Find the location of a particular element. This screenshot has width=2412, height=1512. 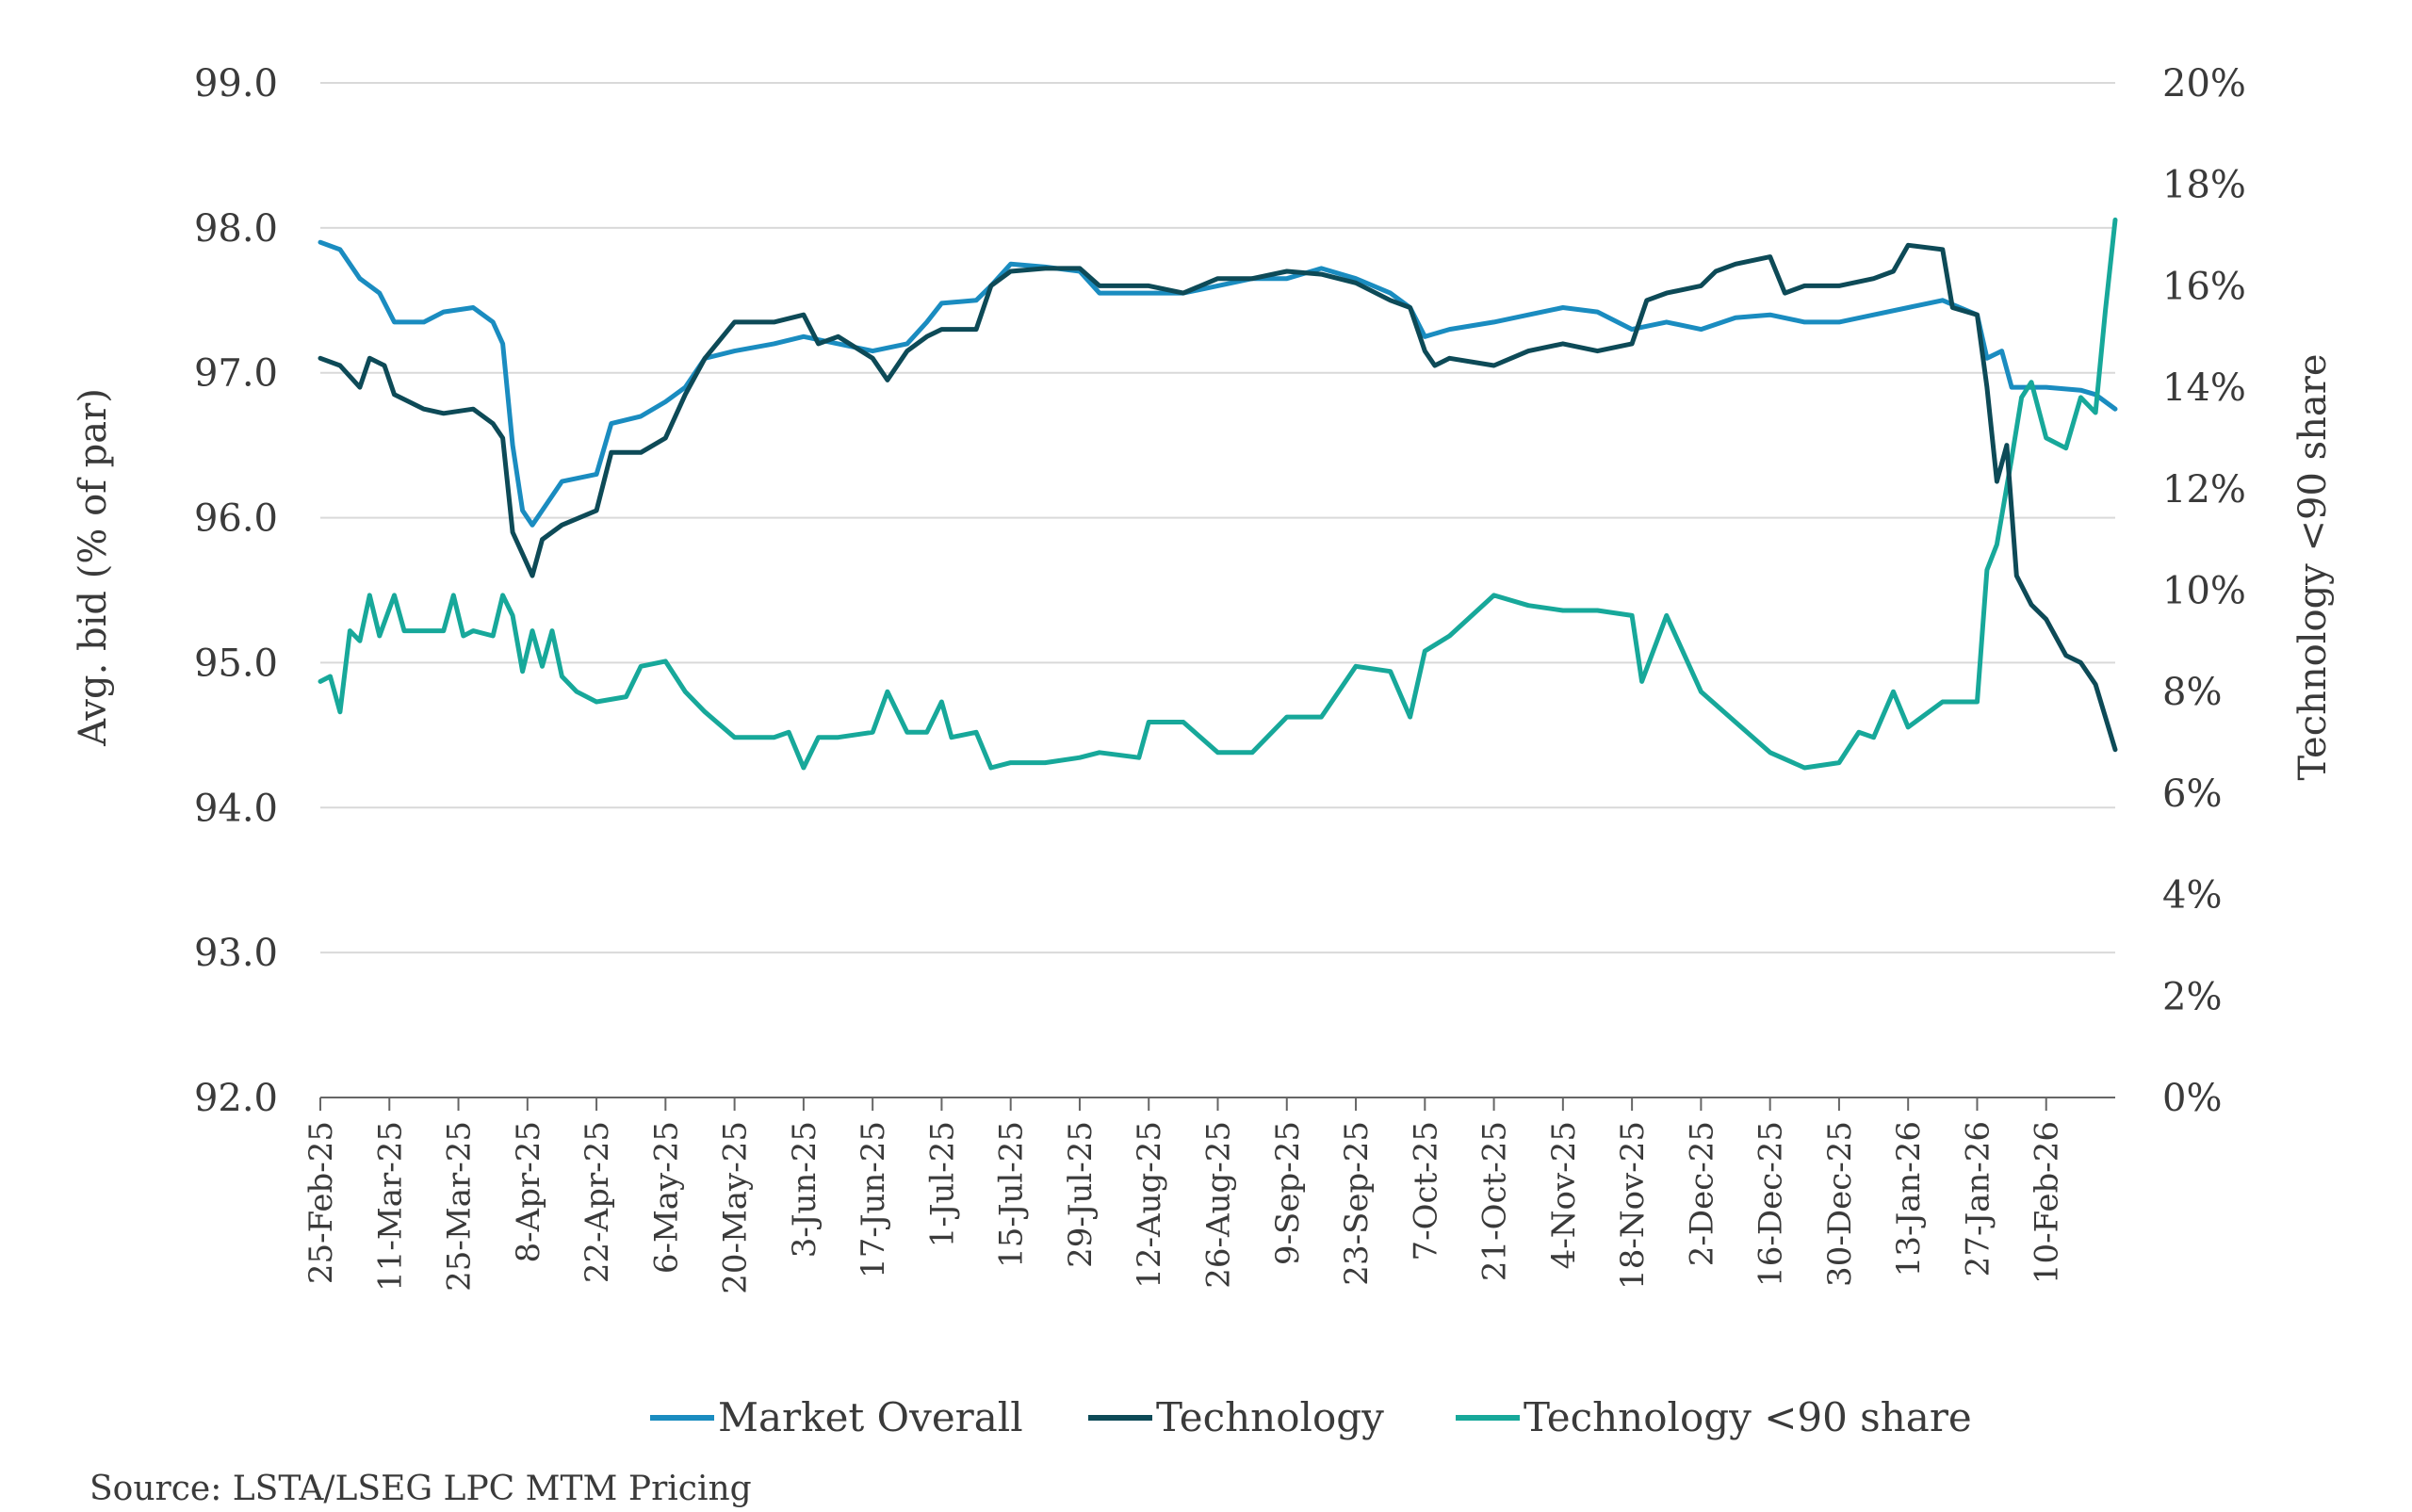

x-tick-label: 15-Jul-25 is located at coordinates (1012, 1194).